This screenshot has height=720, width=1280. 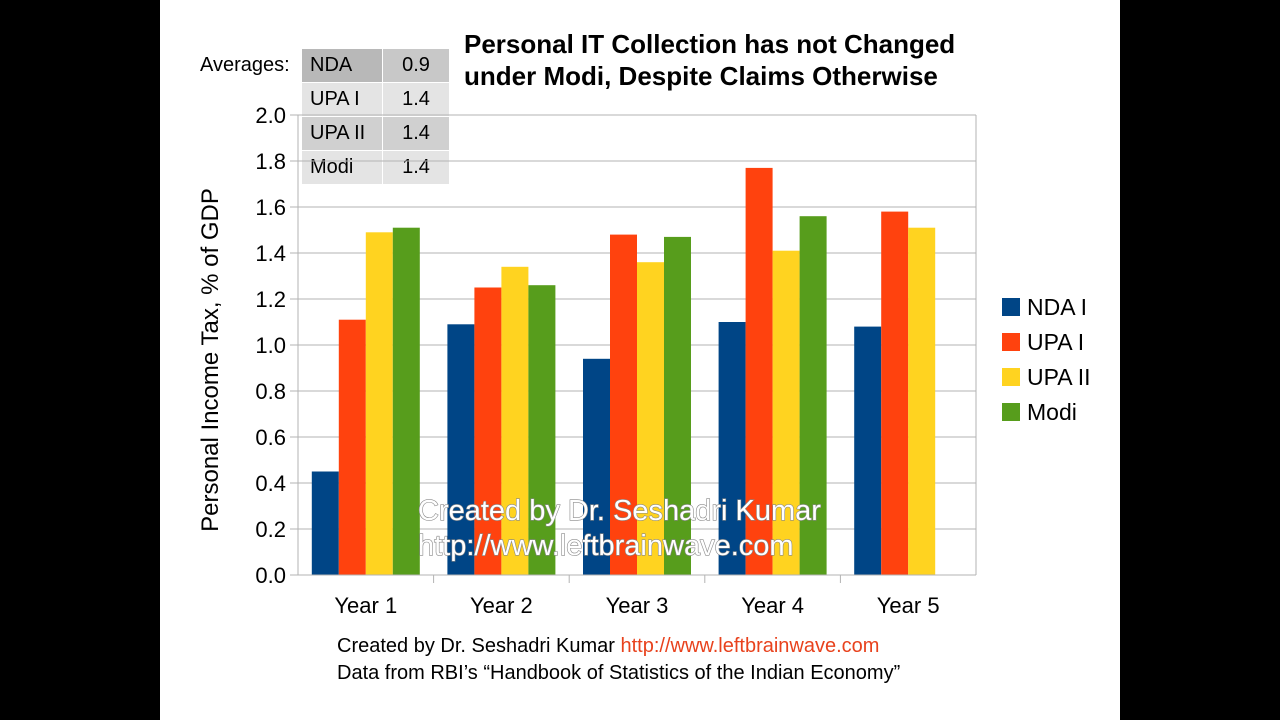 What do you see at coordinates (365, 605) in the screenshot?
I see `x-tick-label: Year 1` at bounding box center [365, 605].